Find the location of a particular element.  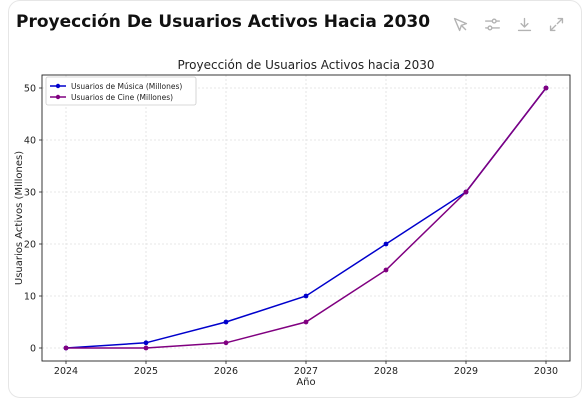

x-tick-label: 2029 is located at coordinates (466, 371).